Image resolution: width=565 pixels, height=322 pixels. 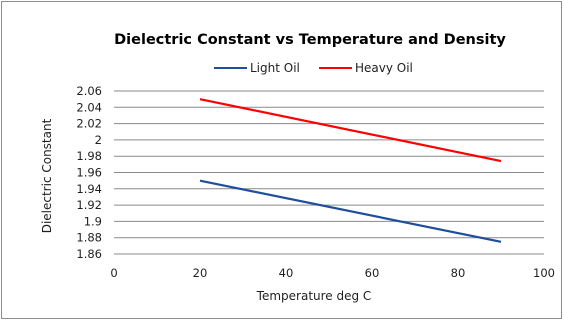 I want to click on x-tick-label: 20, so click(x=200, y=273).